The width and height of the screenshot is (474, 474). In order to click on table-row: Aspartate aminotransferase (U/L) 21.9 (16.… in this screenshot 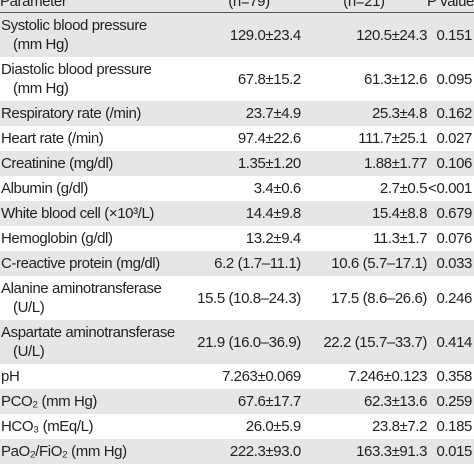, I will do `click(237, 342)`.